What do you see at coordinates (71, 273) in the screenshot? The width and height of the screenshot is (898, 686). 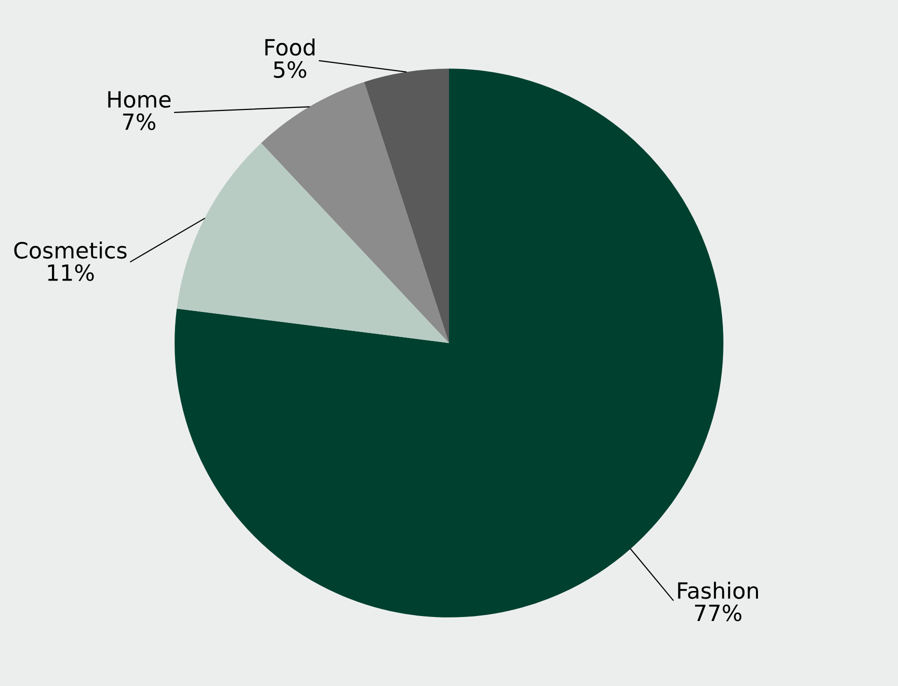 I see `data-label: 11%` at bounding box center [71, 273].